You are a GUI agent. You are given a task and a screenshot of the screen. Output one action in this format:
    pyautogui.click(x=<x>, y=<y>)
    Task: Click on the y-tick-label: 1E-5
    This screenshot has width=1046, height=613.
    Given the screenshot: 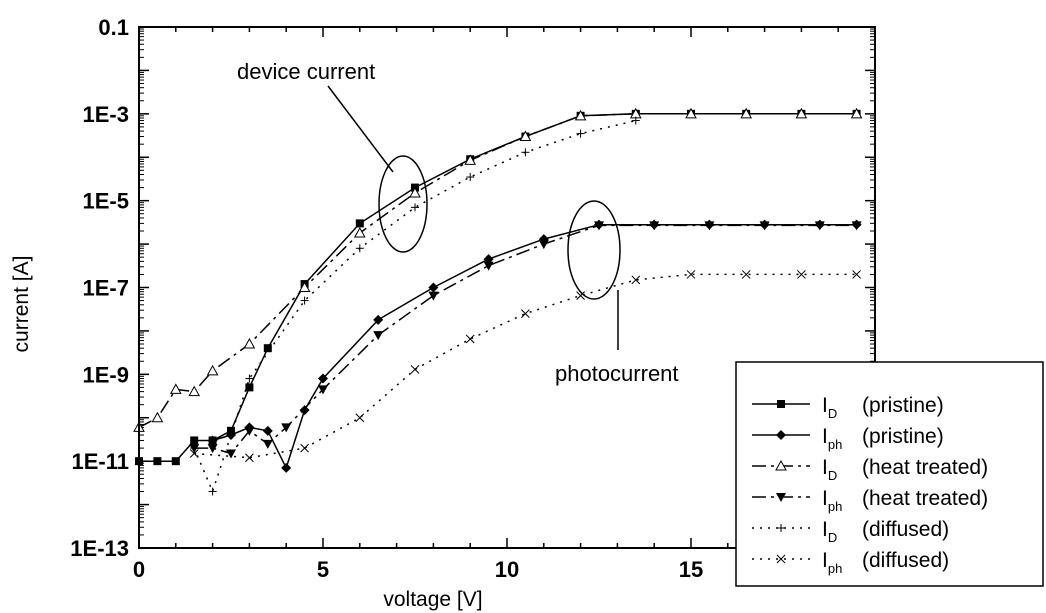 What is the action you would take?
    pyautogui.click(x=106, y=201)
    